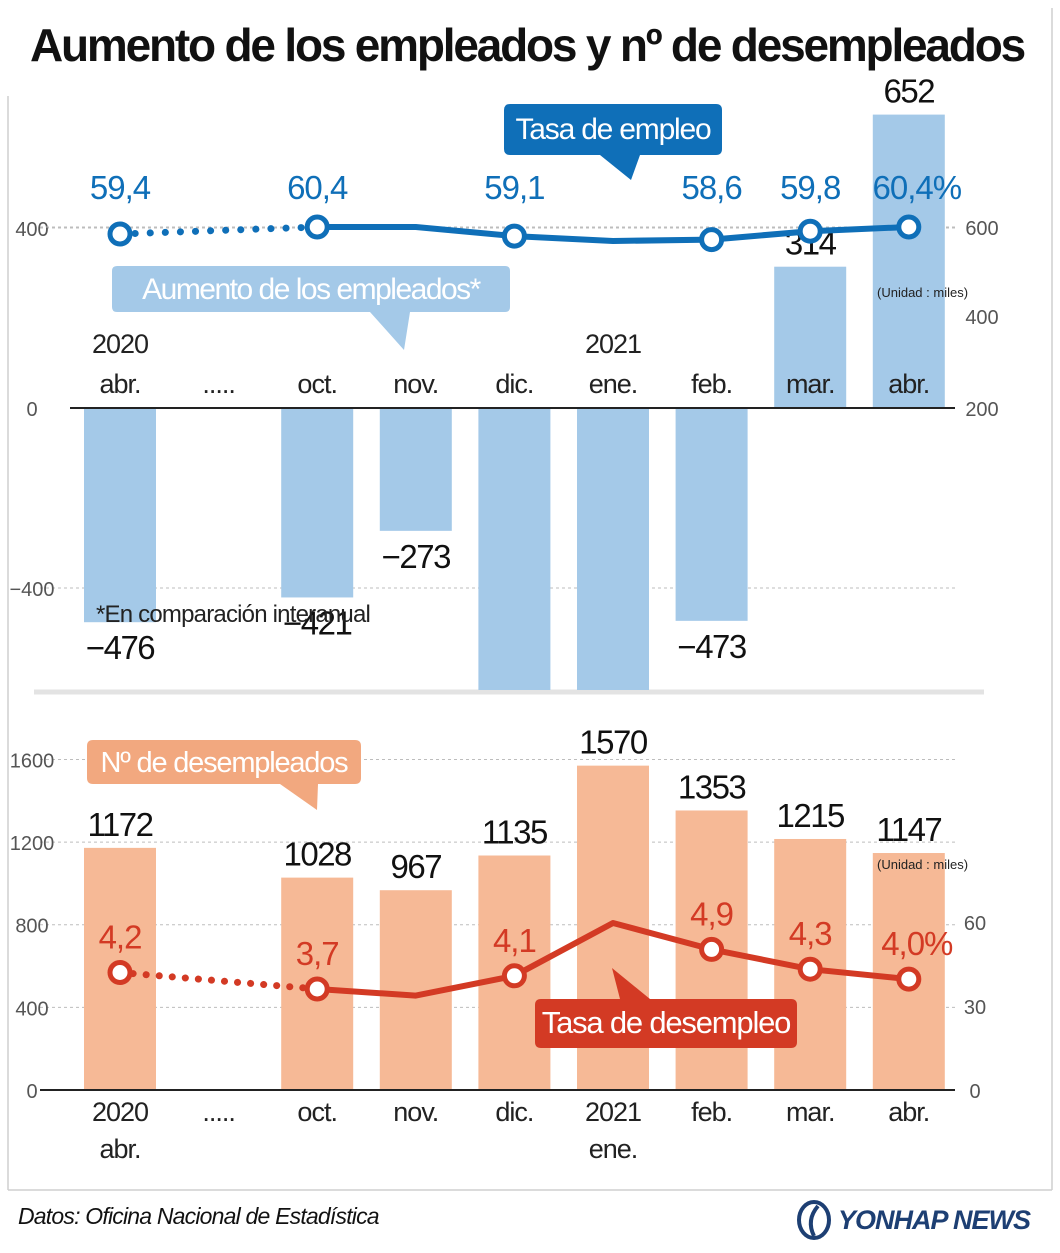 The image size is (1060, 1253). What do you see at coordinates (416, 556) in the screenshot?
I see `bar-value-label: −273` at bounding box center [416, 556].